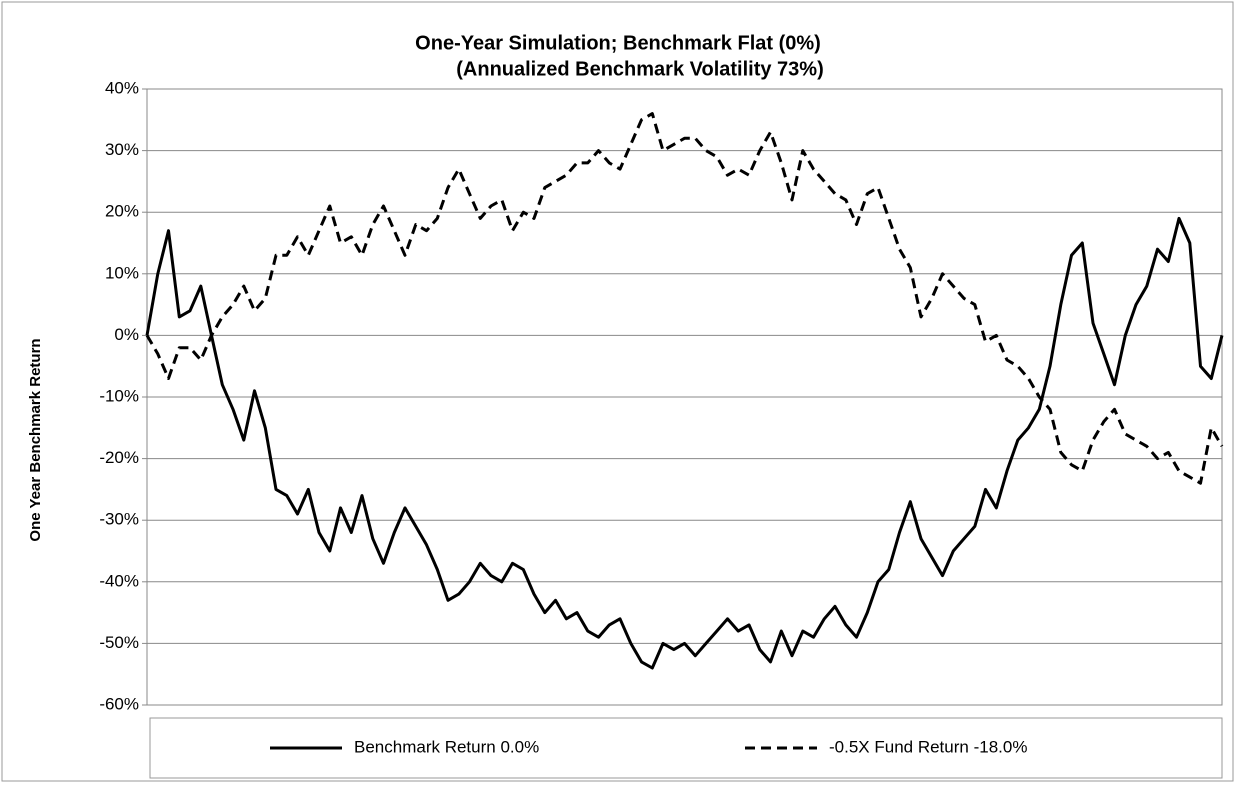  Describe the element at coordinates (126, 334) in the screenshot. I see `y-tick-label: 0%` at that location.